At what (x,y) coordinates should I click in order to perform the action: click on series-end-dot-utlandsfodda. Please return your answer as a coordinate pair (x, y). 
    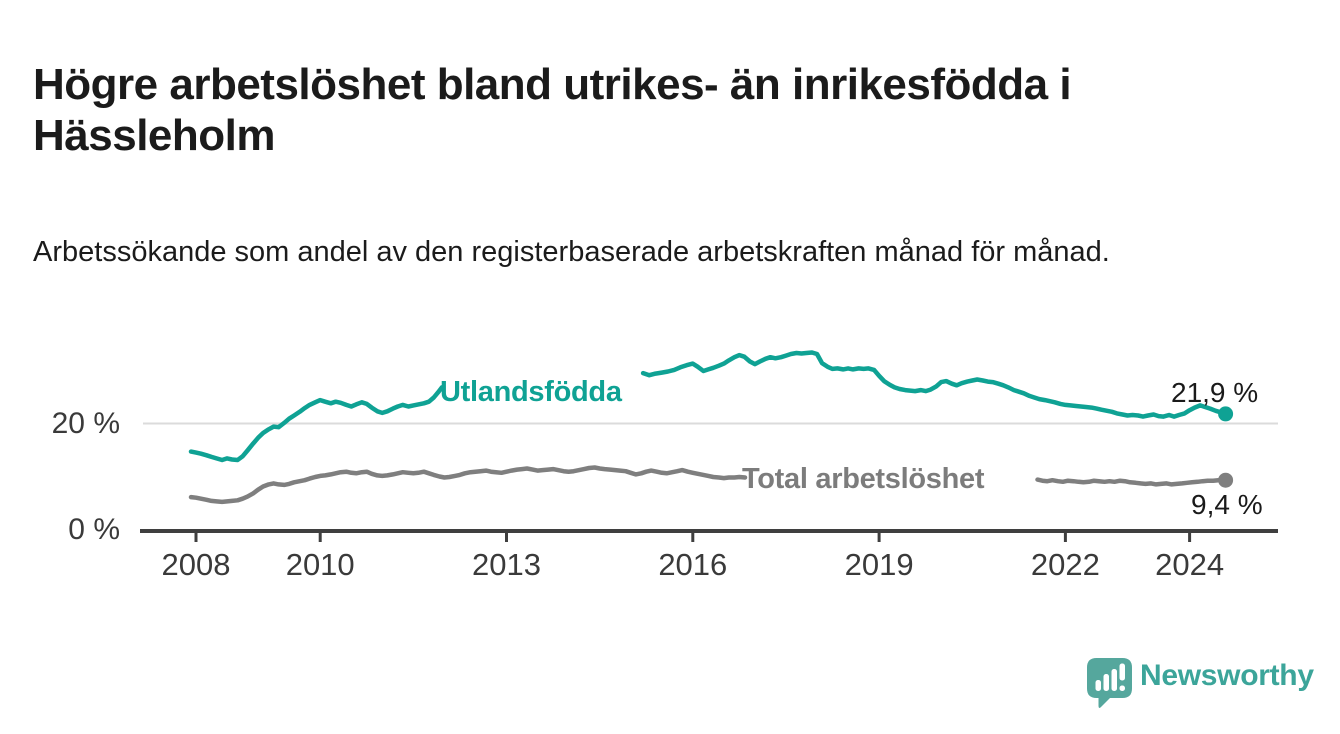
    Looking at the image, I should click on (1226, 414).